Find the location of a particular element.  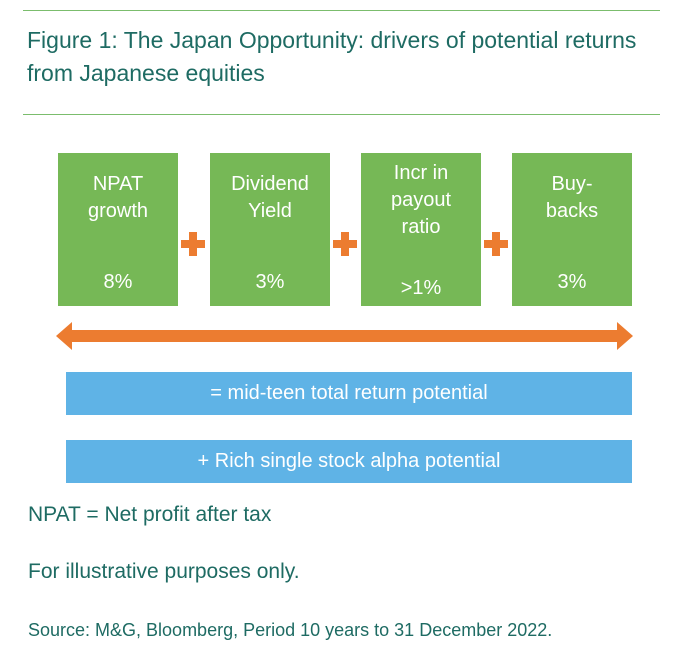

double-headed-arrow-icon is located at coordinates (344, 336).